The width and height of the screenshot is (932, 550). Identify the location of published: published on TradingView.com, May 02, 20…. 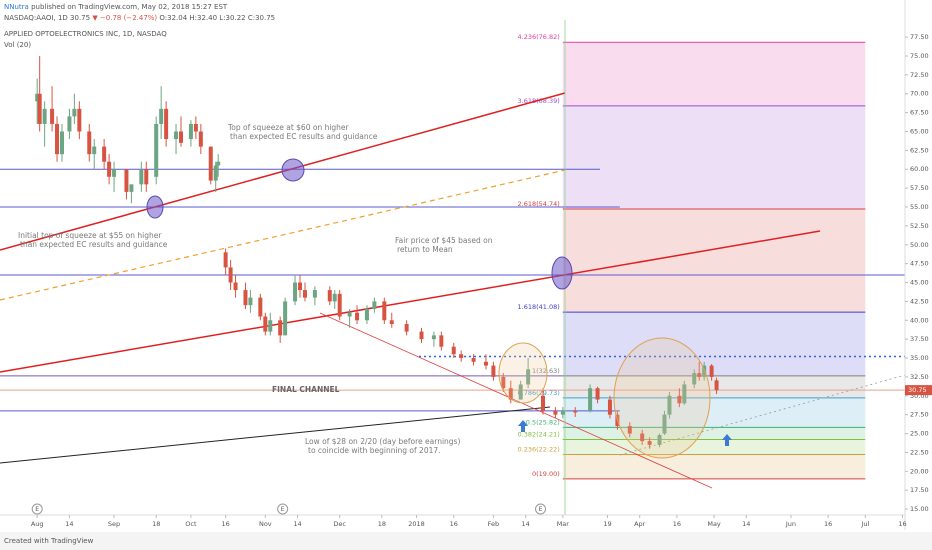
(129, 7).